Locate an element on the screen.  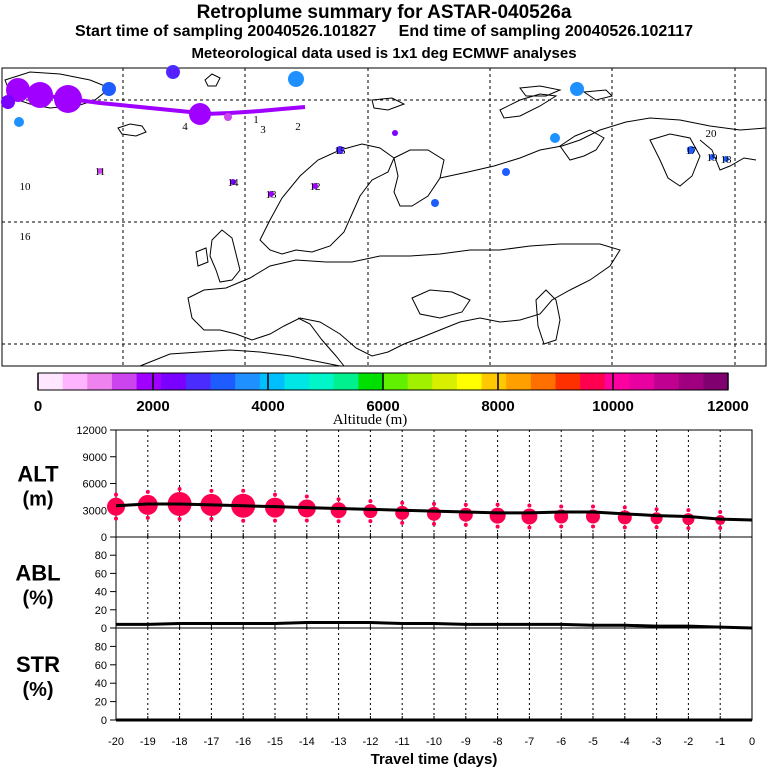
x-tick-label: -19 is located at coordinates (148, 742).